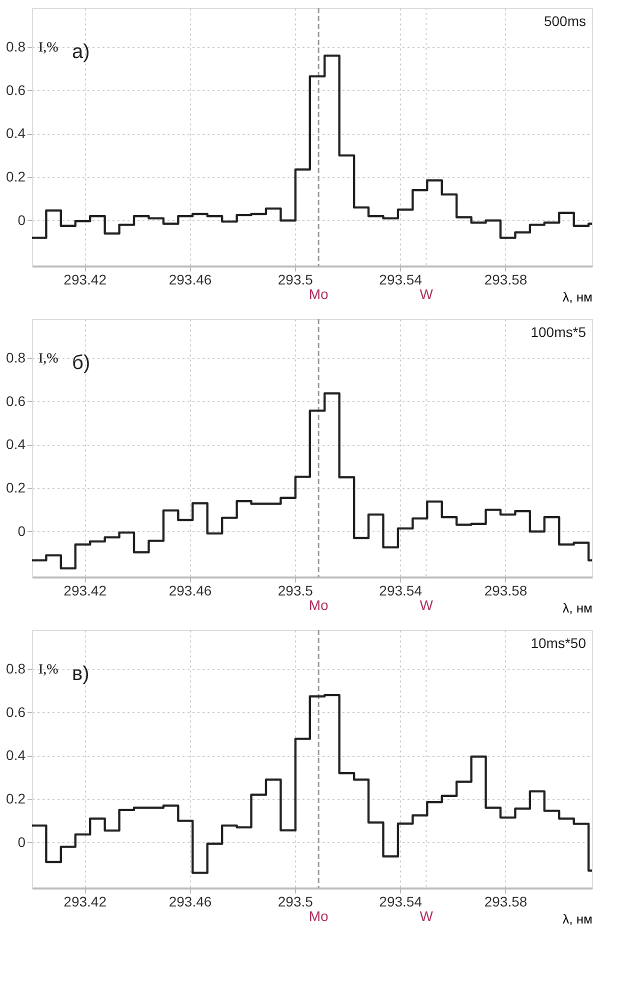 The image size is (622, 987). I want to click on annotation: б), so click(81, 363).